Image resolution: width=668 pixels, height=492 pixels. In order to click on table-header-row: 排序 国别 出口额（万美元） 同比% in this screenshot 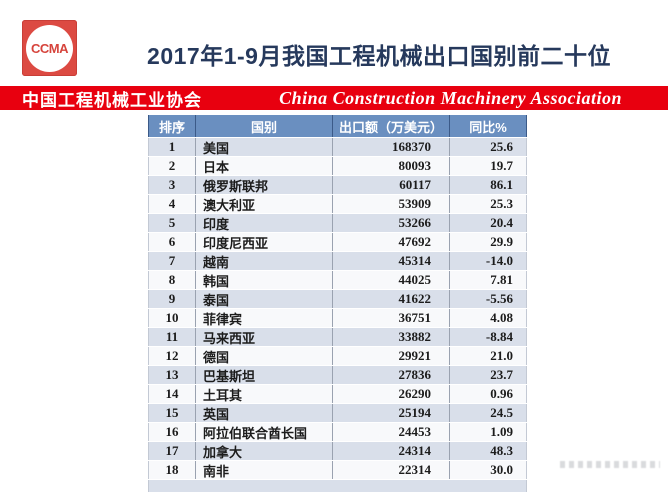, I will do `click(337, 126)`.